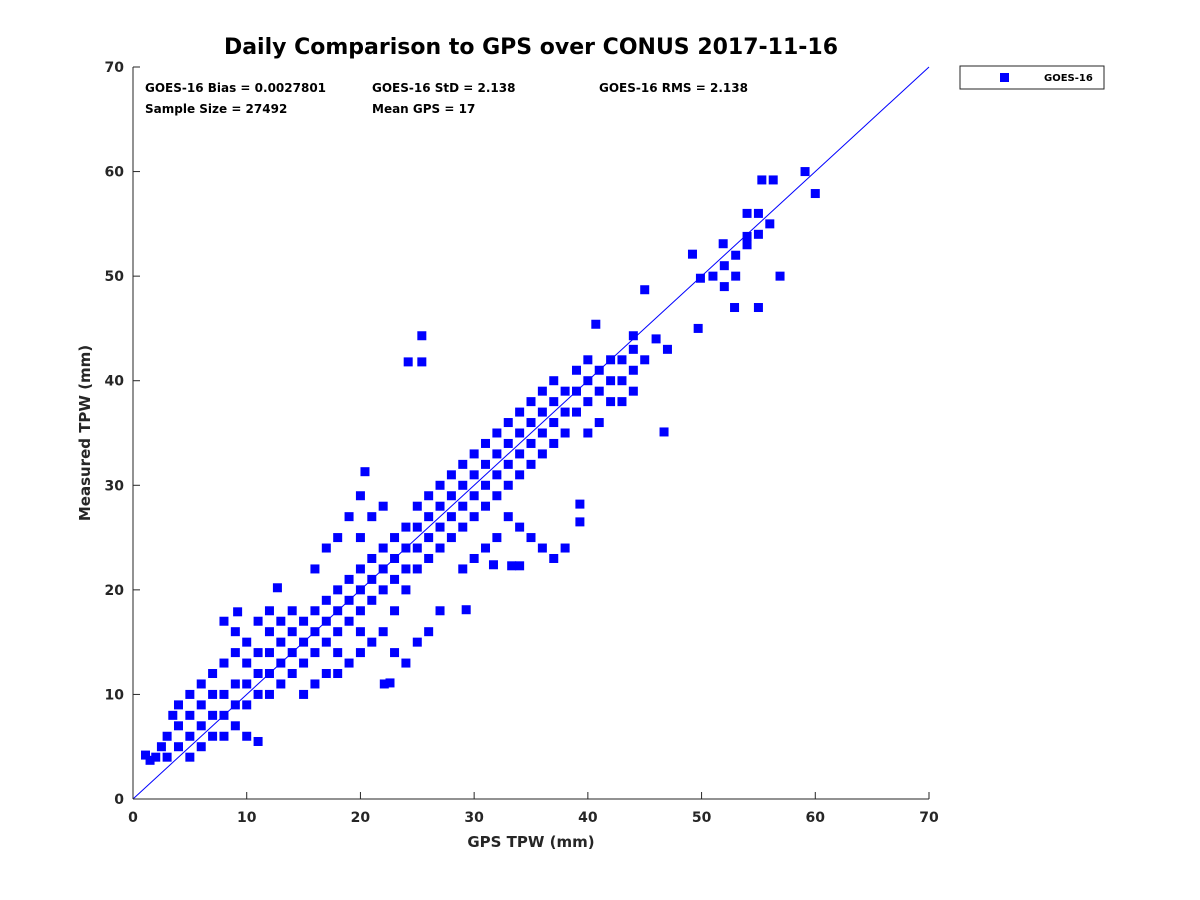  Describe the element at coordinates (673, 88) in the screenshot. I see `stat-rms: GOES-16 RMS = 2.138` at that location.